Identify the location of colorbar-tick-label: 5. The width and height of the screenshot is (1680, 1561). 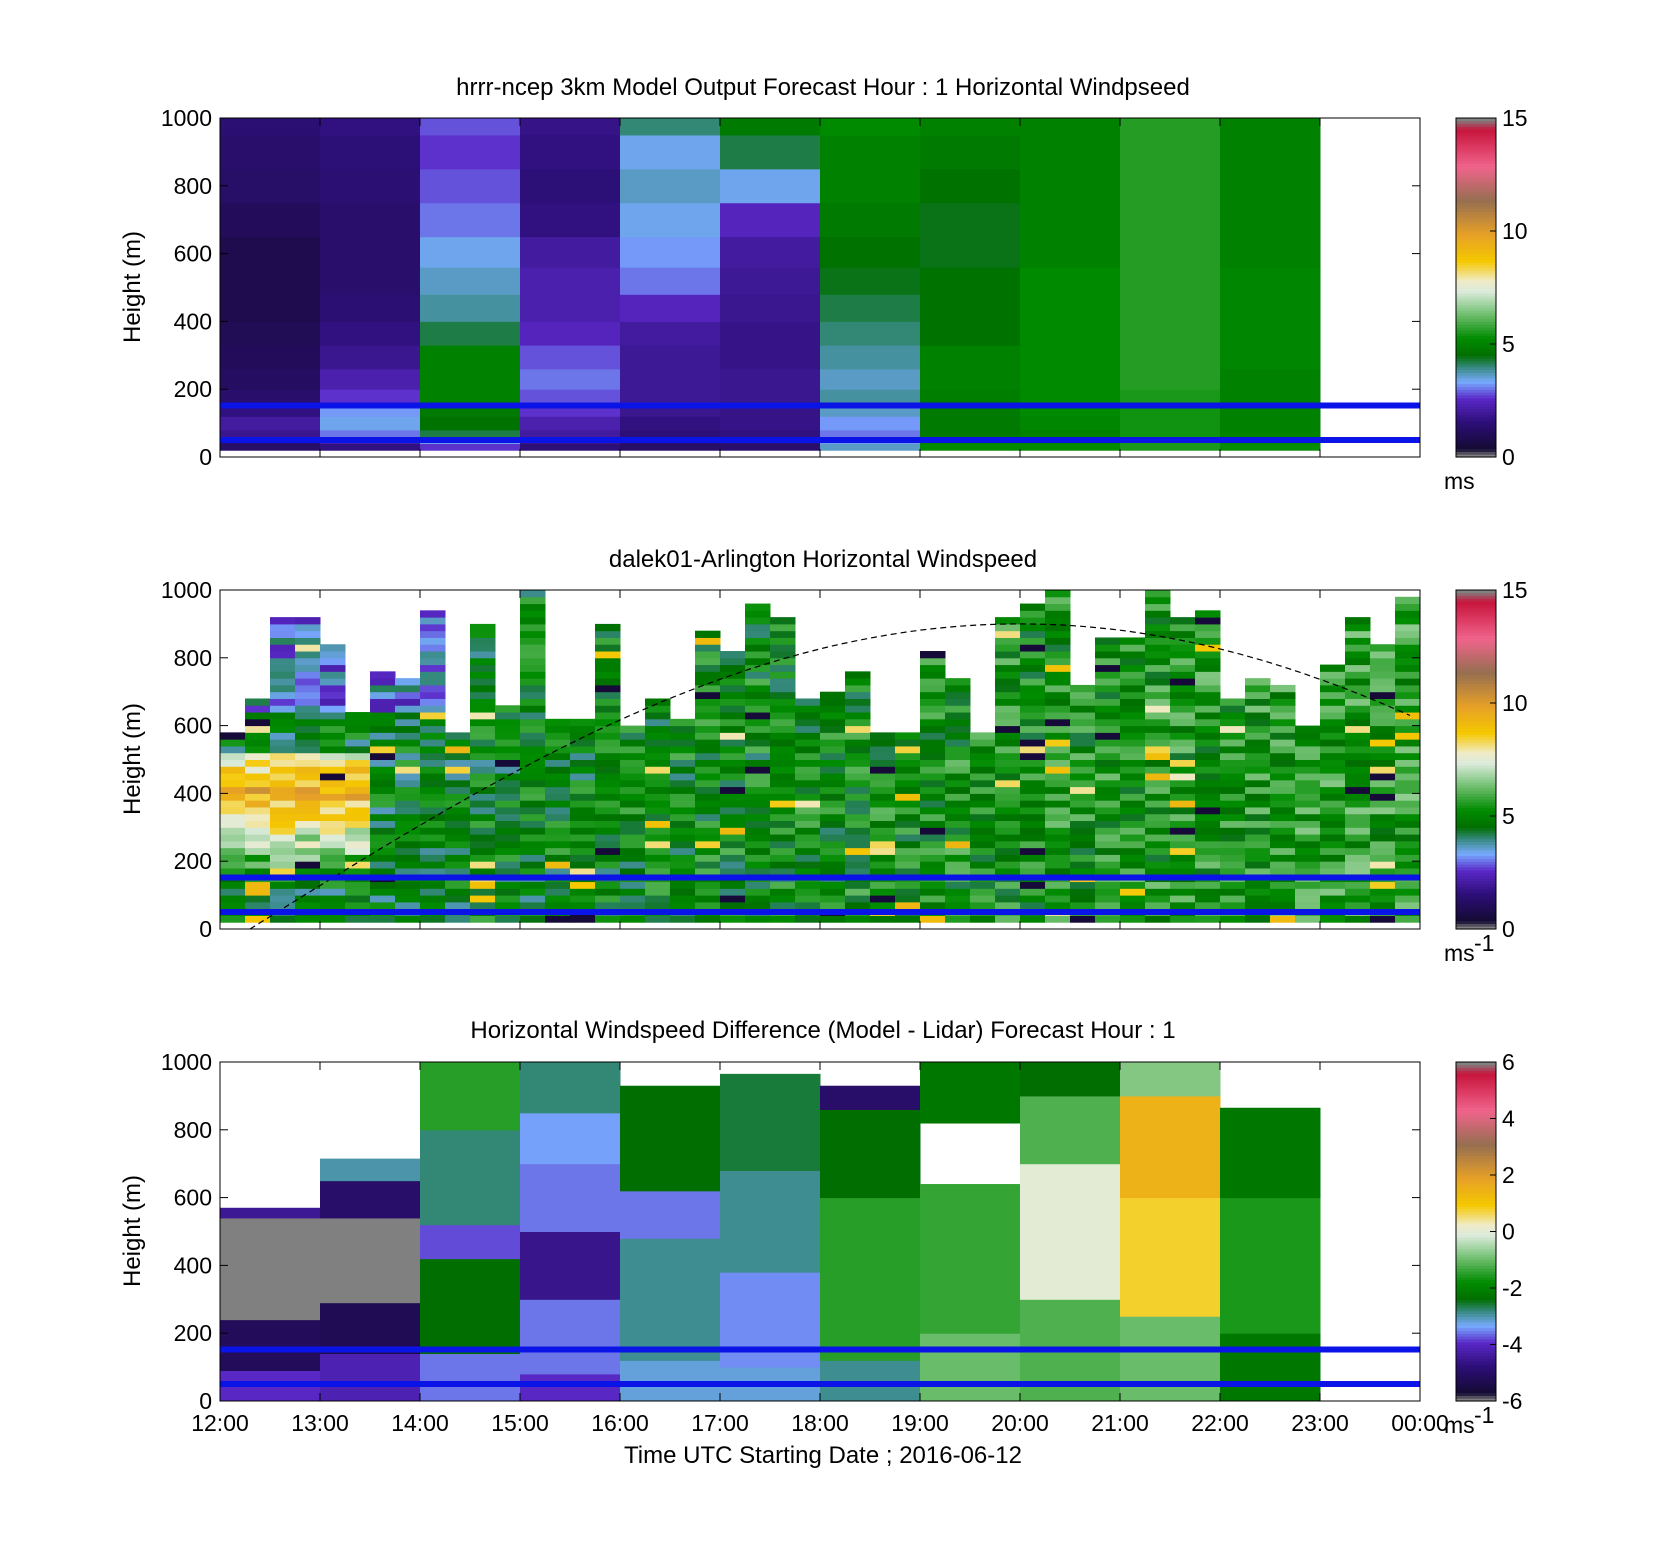
(1508, 344).